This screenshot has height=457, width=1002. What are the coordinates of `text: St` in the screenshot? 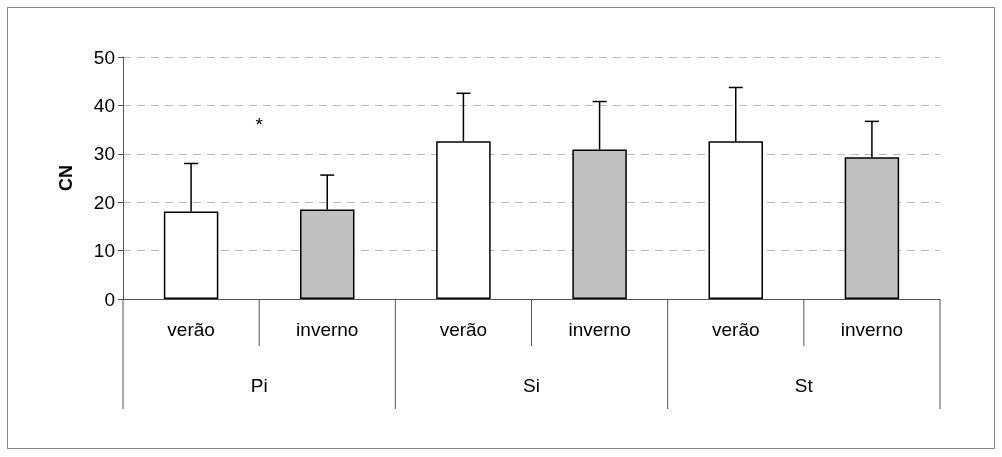 It's located at (804, 385).